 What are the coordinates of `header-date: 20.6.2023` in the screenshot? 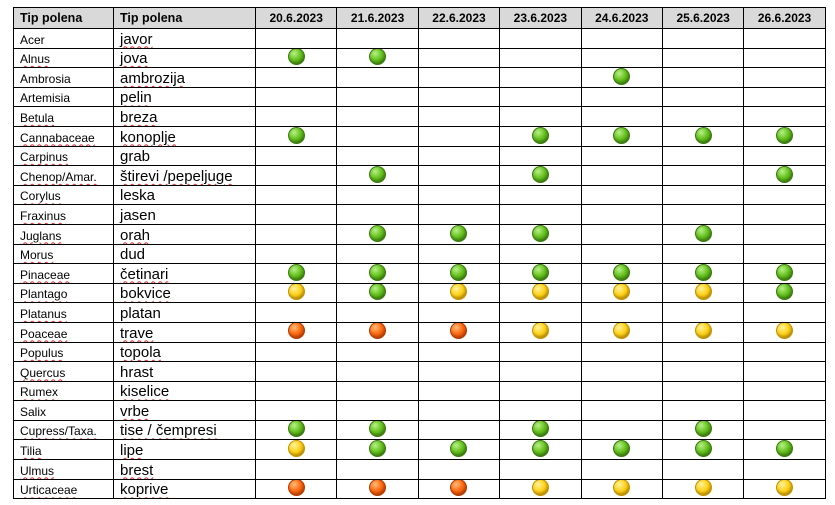 It's located at (296, 18).